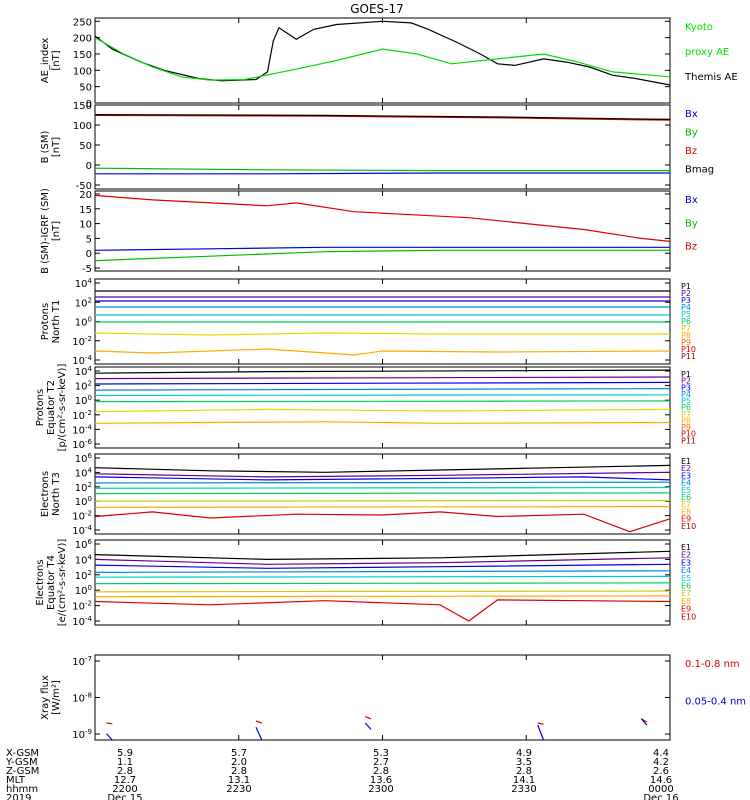 The height and width of the screenshot is (800, 750). I want to click on legend-entry: E7, so click(686, 504).